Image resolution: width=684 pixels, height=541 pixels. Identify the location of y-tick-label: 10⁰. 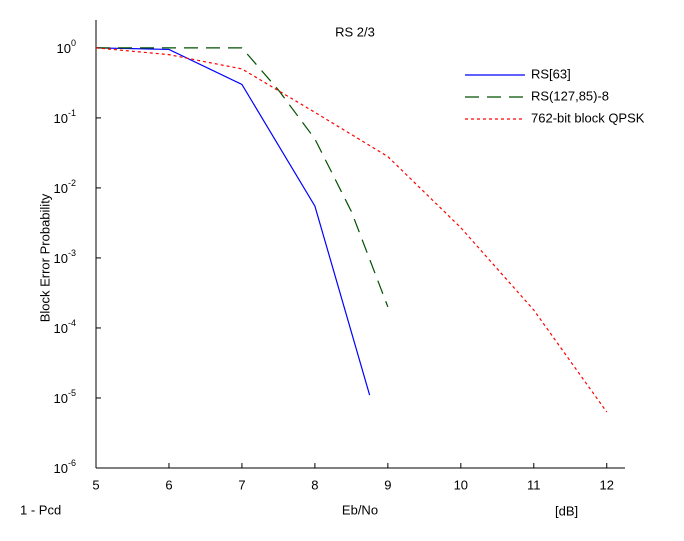
(66, 47).